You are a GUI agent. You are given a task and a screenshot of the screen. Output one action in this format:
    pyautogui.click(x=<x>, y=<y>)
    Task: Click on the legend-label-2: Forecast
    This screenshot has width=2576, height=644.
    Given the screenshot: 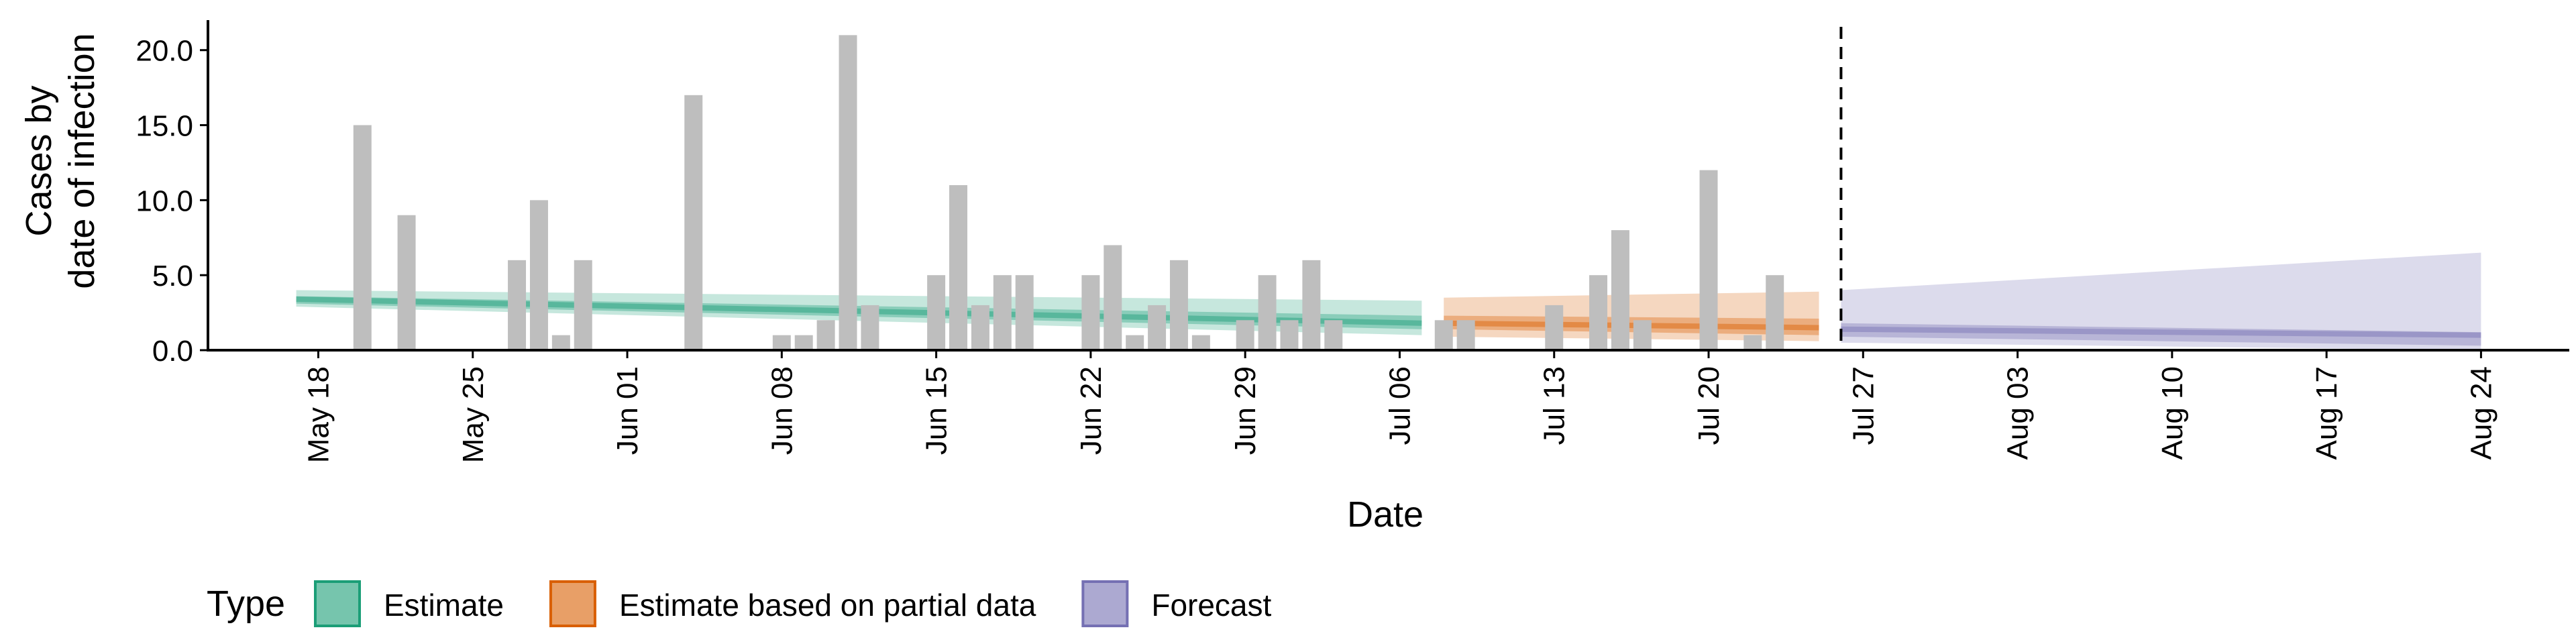 What is the action you would take?
    pyautogui.click(x=1211, y=605)
    